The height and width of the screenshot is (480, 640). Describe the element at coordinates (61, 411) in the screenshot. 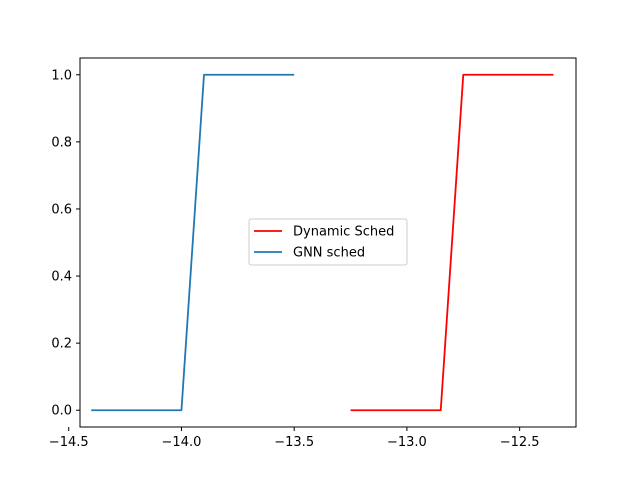

I see `y-tick-label: 0.0` at that location.